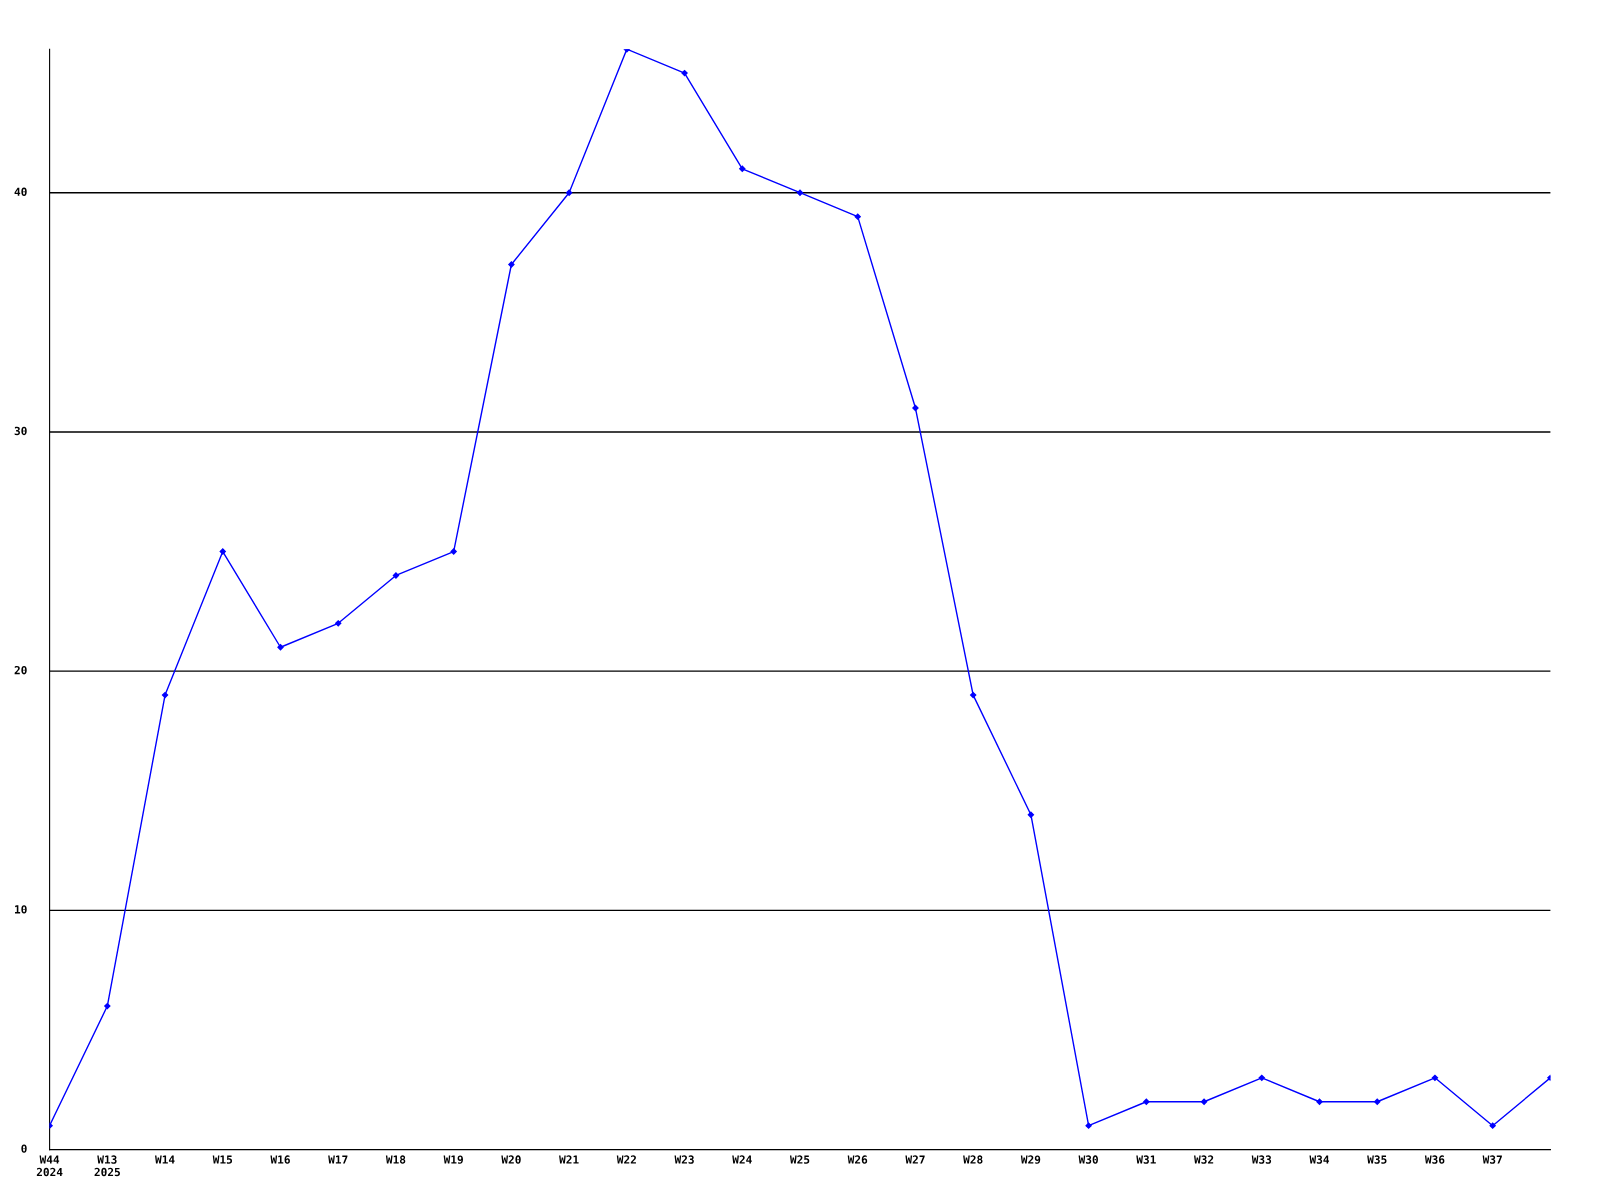 This screenshot has width=1600, height=1200. I want to click on x-tick-label: W18, so click(395, 1159).